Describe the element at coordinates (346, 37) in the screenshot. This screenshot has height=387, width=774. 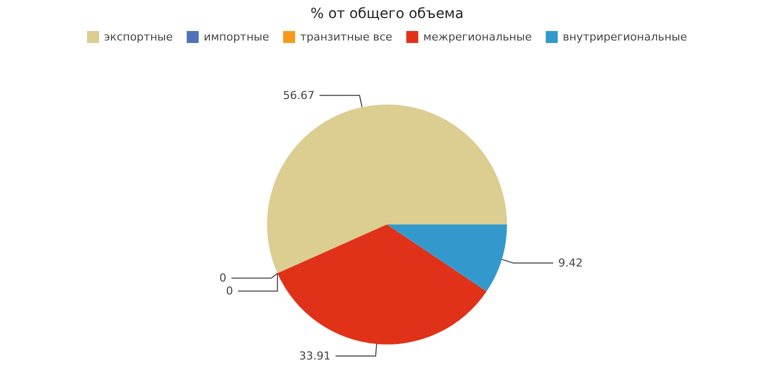
I see `legend-label: транзитные все` at that location.